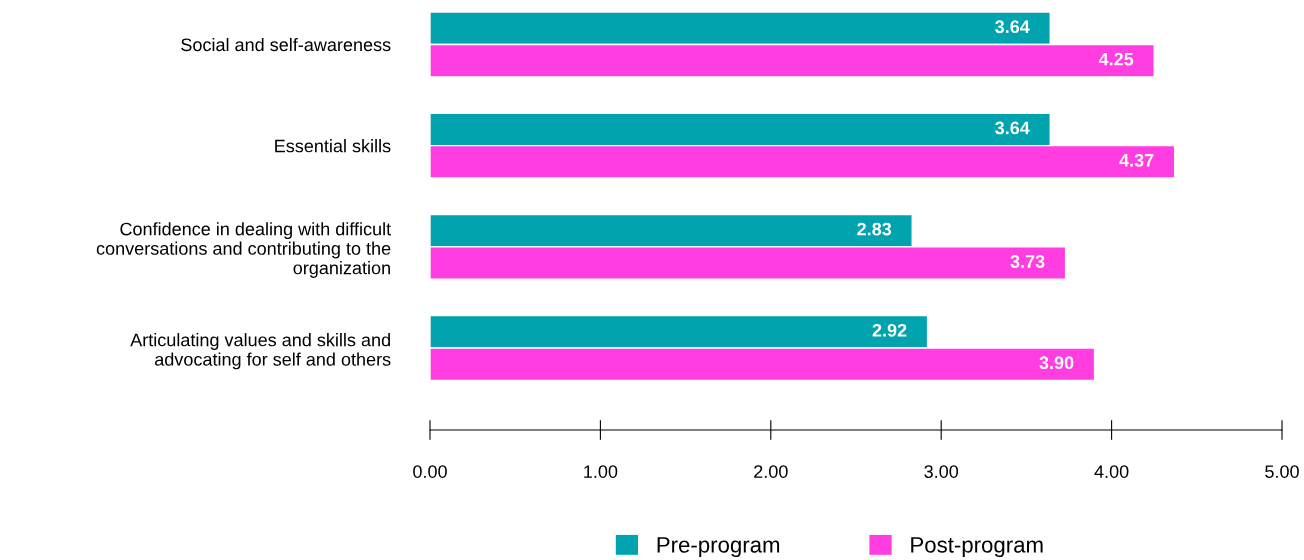 The image size is (1304, 560). I want to click on x-tick-label: 5.00, so click(1282, 471).